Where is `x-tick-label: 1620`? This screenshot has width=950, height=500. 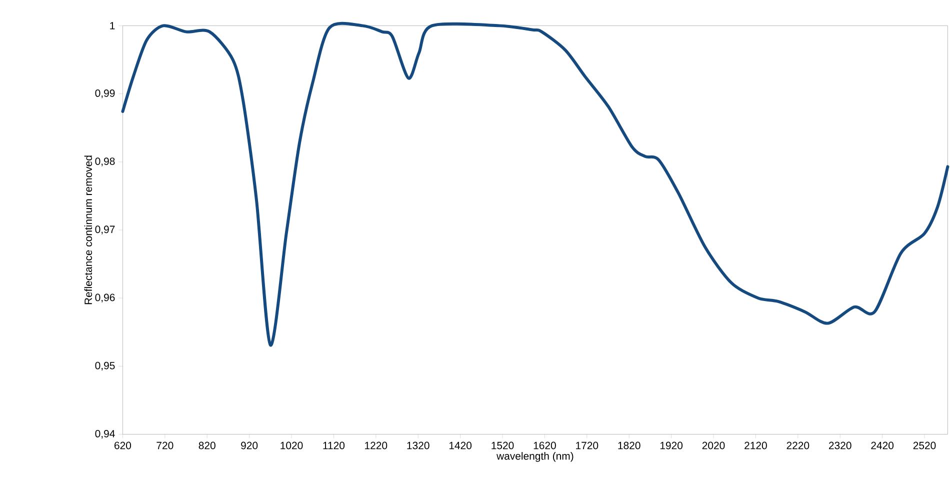
x-tick-label: 1620 is located at coordinates (545, 446).